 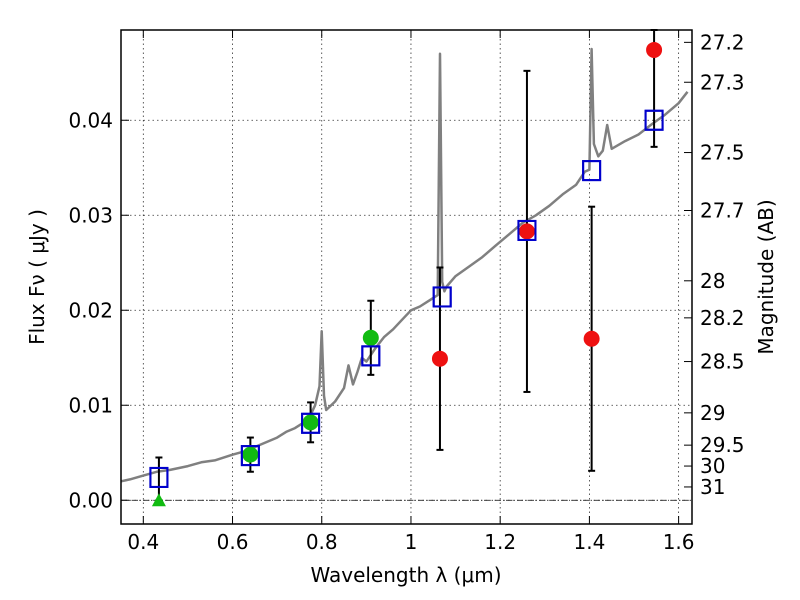 What do you see at coordinates (90, 405) in the screenshot?
I see `y-tick-label: 0.01` at bounding box center [90, 405].